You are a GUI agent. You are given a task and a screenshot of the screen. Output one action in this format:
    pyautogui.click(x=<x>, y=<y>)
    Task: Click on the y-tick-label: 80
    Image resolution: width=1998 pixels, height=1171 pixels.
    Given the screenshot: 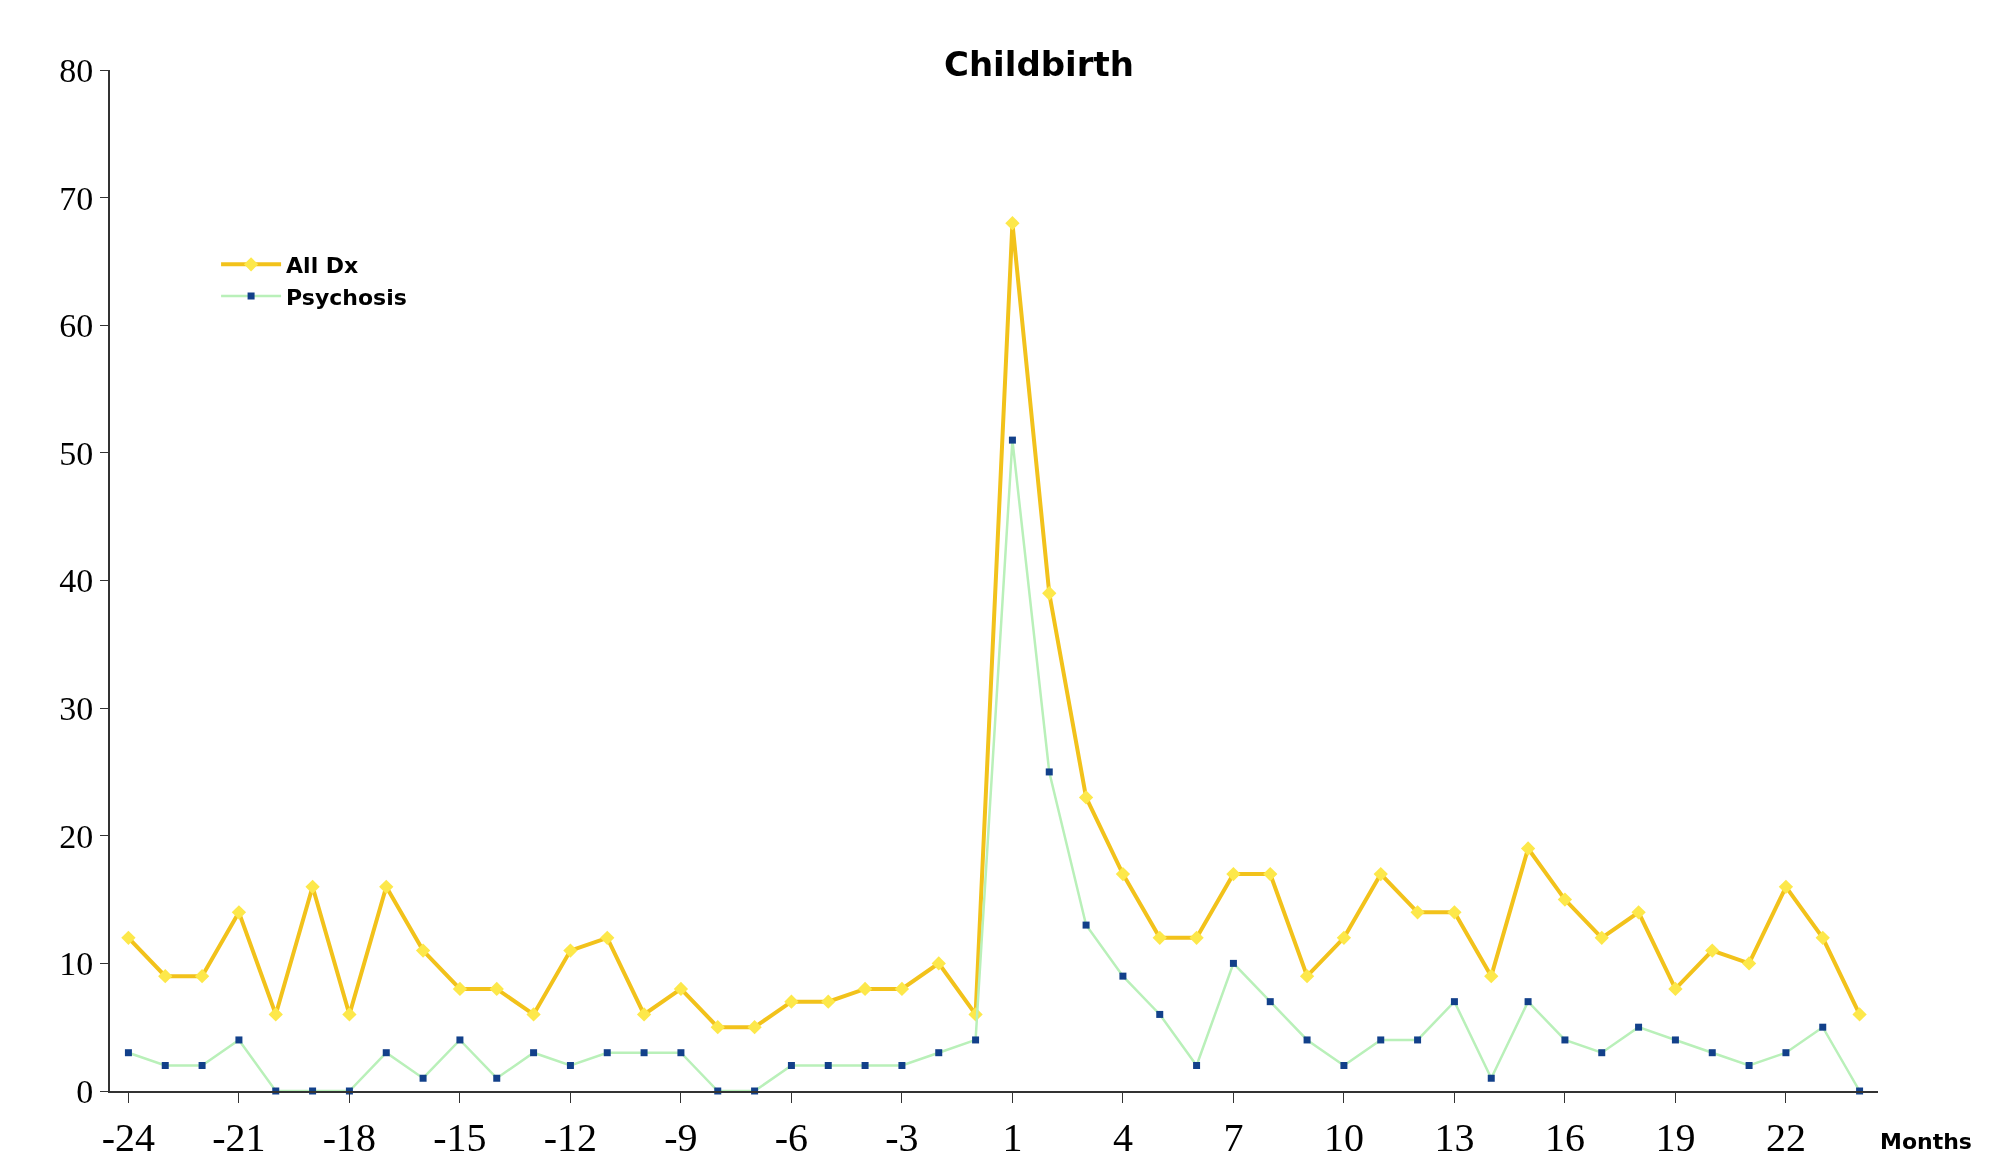 What is the action you would take?
    pyautogui.click(x=76, y=70)
    